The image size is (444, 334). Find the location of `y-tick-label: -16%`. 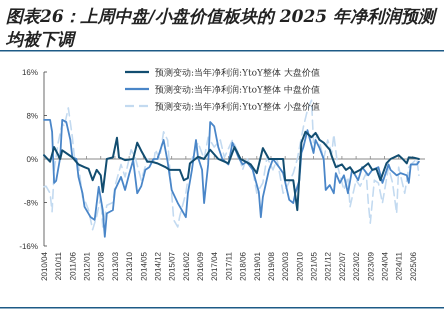

y-tick-label: -16% is located at coordinates (28, 246).